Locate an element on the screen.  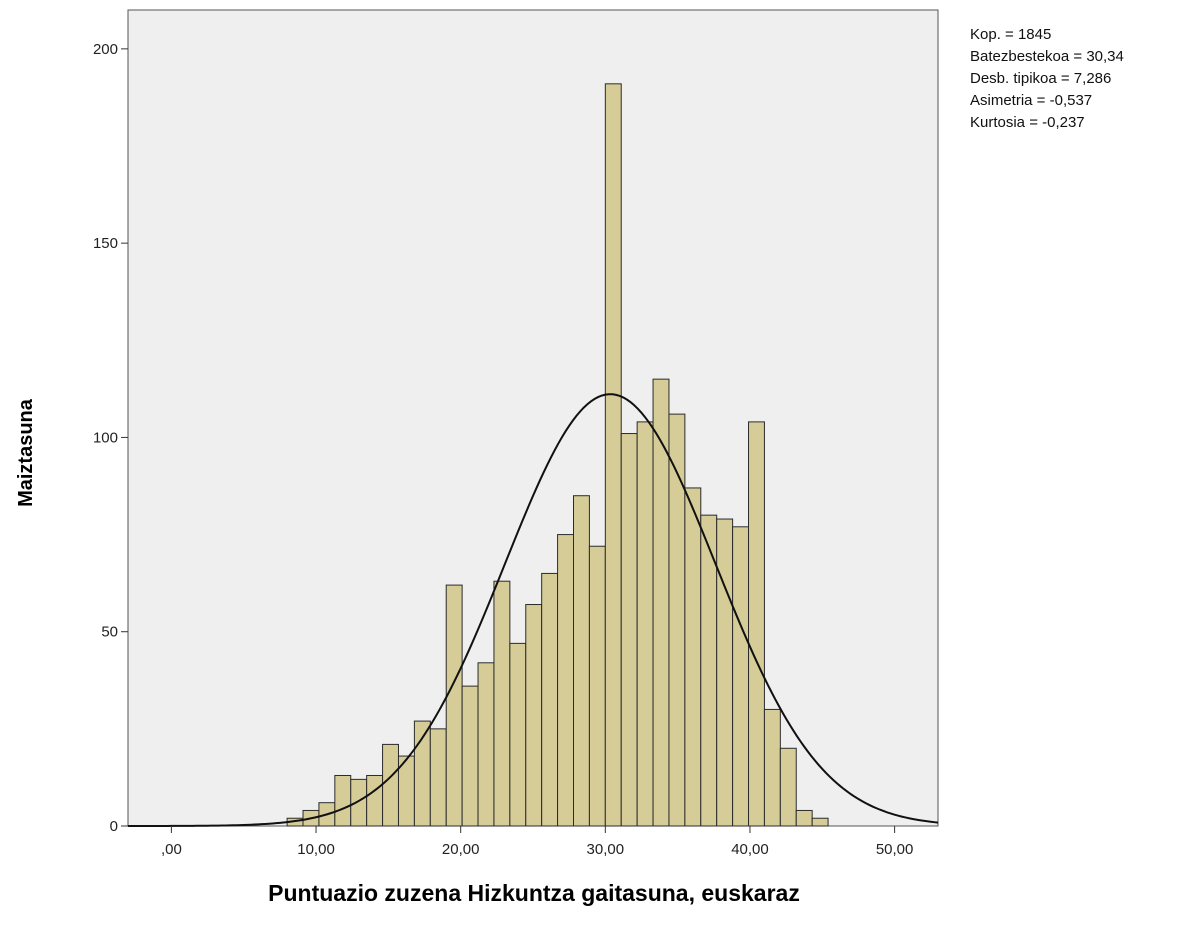
x-tick-label-5: 50,00 is located at coordinates (895, 849).